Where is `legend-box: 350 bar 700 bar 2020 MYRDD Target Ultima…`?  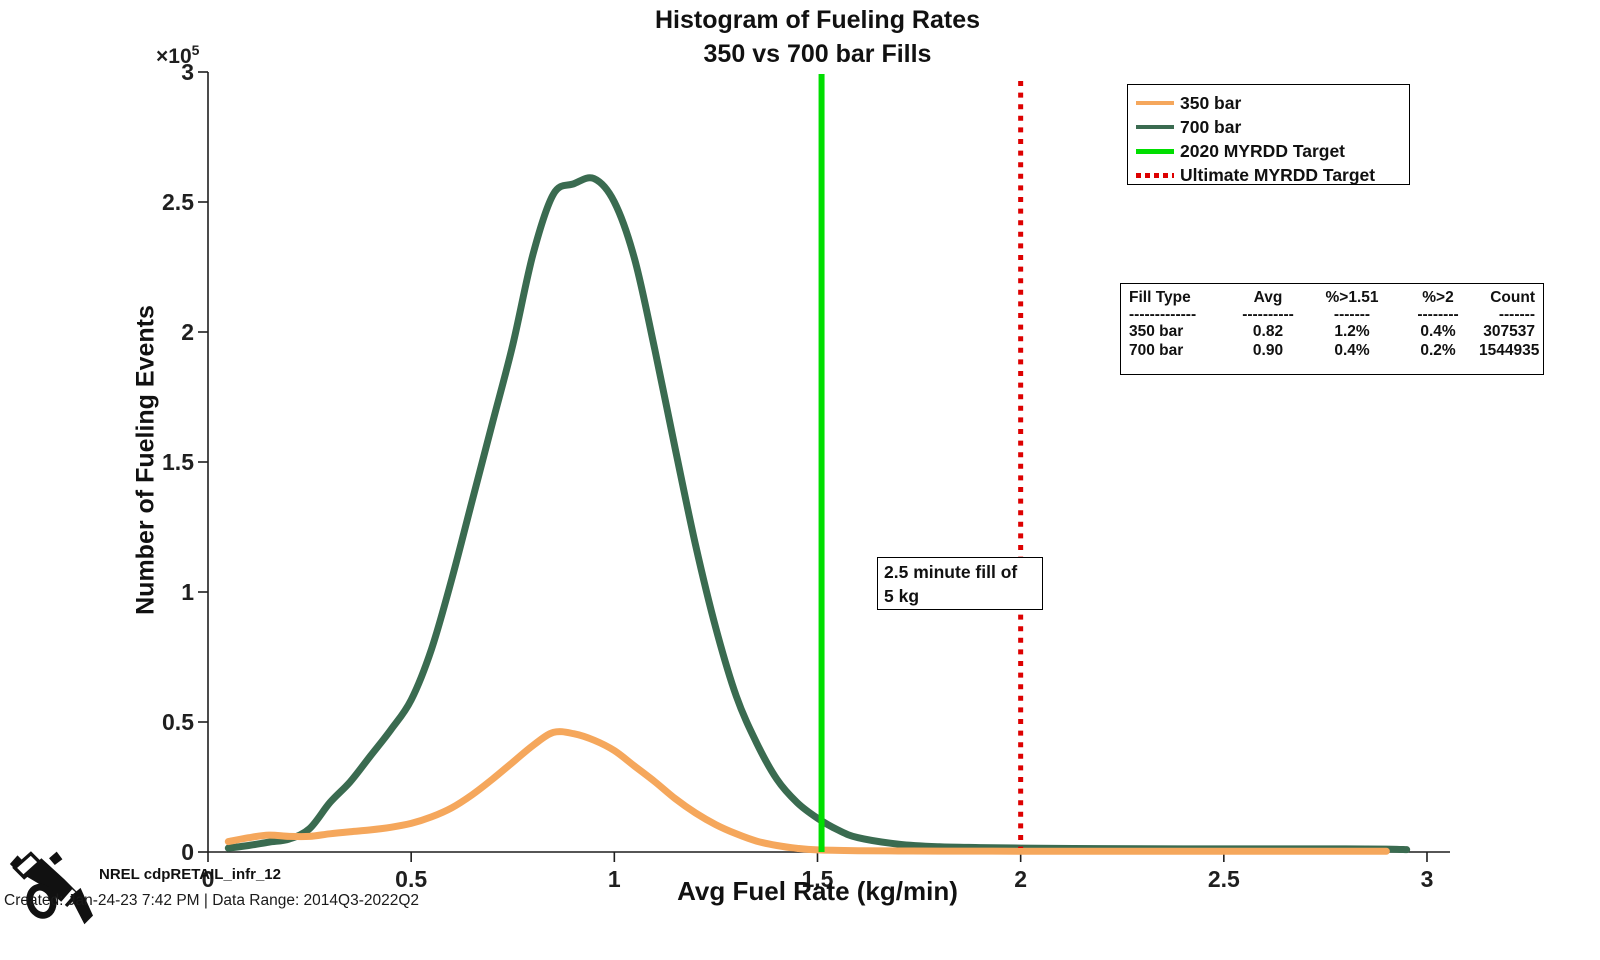 legend-box: 350 bar 700 bar 2020 MYRDD Target Ultima… is located at coordinates (1268, 134).